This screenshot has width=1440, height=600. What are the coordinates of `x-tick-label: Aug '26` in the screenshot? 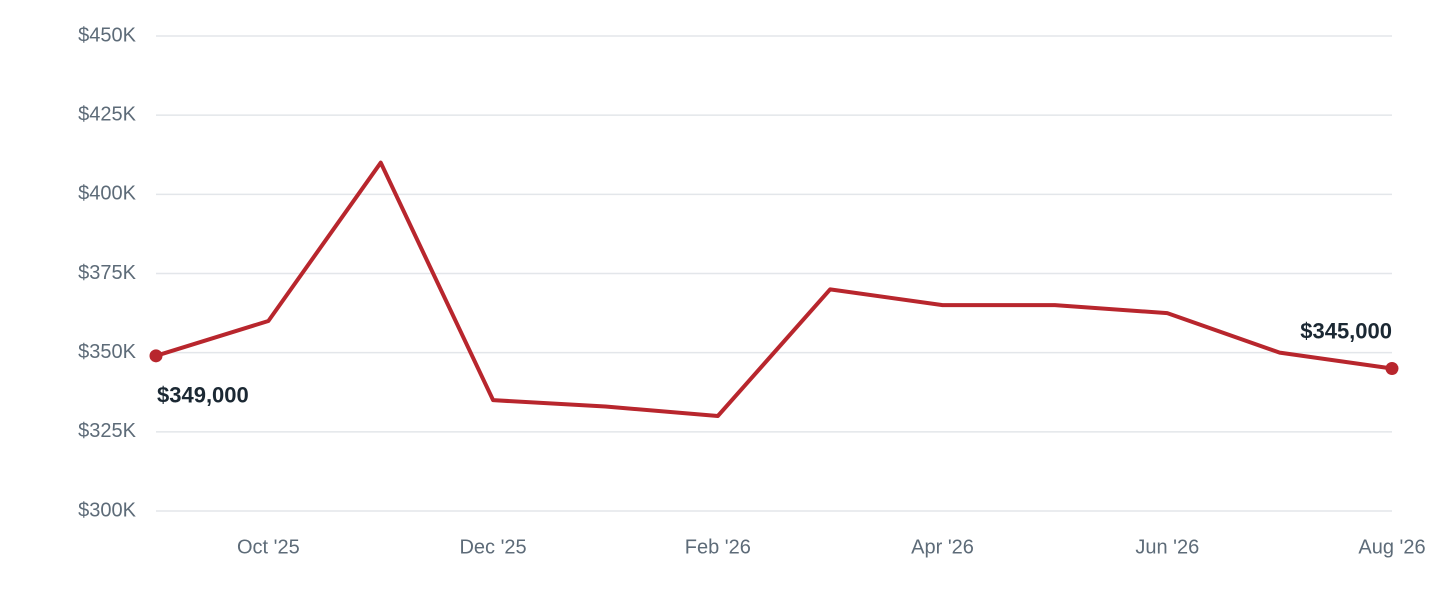 It's located at (1391, 547).